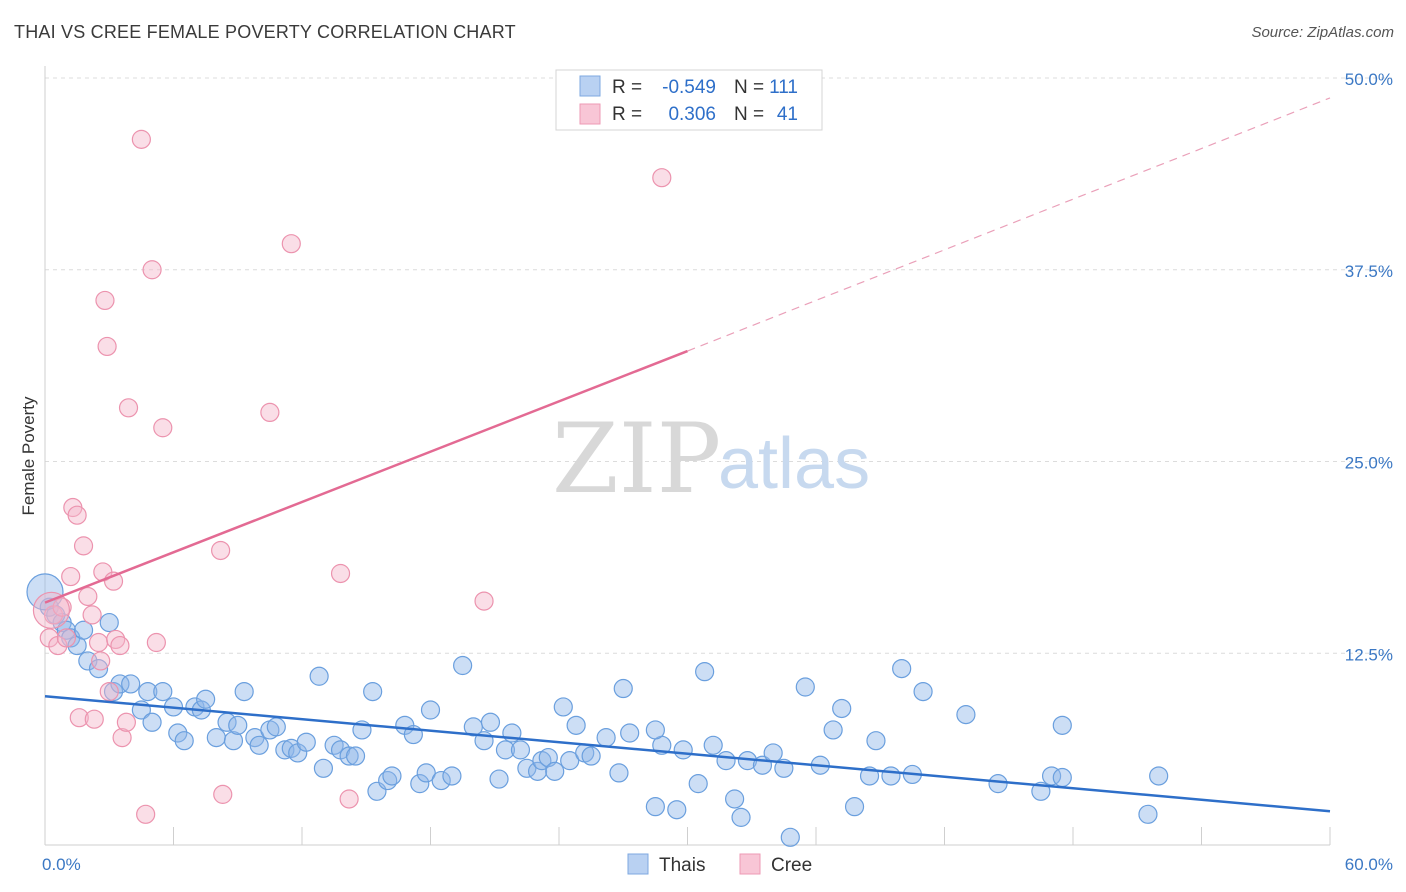  Describe the element at coordinates (794, 464) in the screenshot. I see `watermark-atlas: atlas` at that location.